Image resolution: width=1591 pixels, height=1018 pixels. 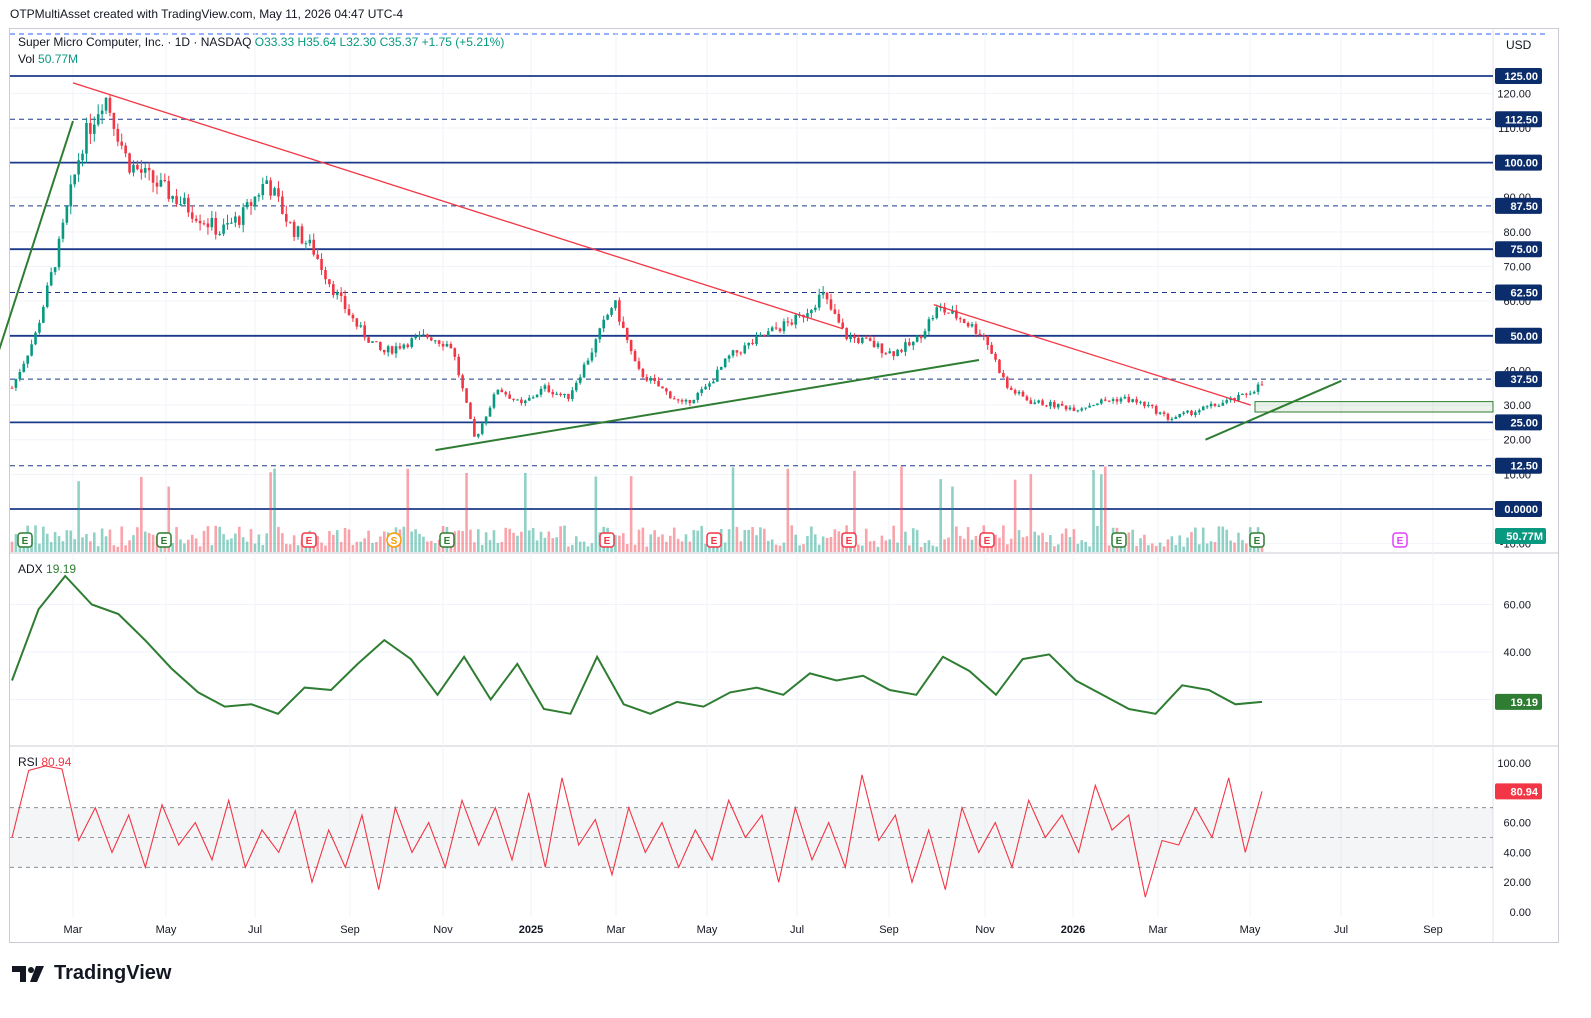 I want to click on tradingview-logo: TradingView, so click(x=91, y=973).